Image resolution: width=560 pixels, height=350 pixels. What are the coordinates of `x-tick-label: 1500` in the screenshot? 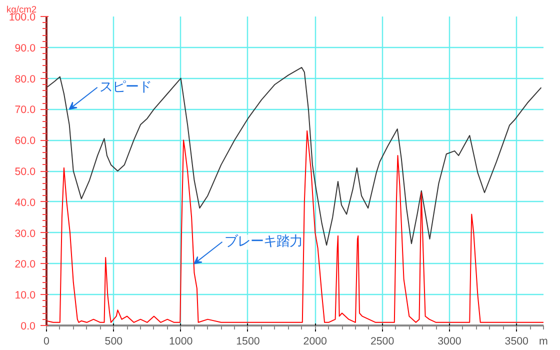 It's located at (248, 342).